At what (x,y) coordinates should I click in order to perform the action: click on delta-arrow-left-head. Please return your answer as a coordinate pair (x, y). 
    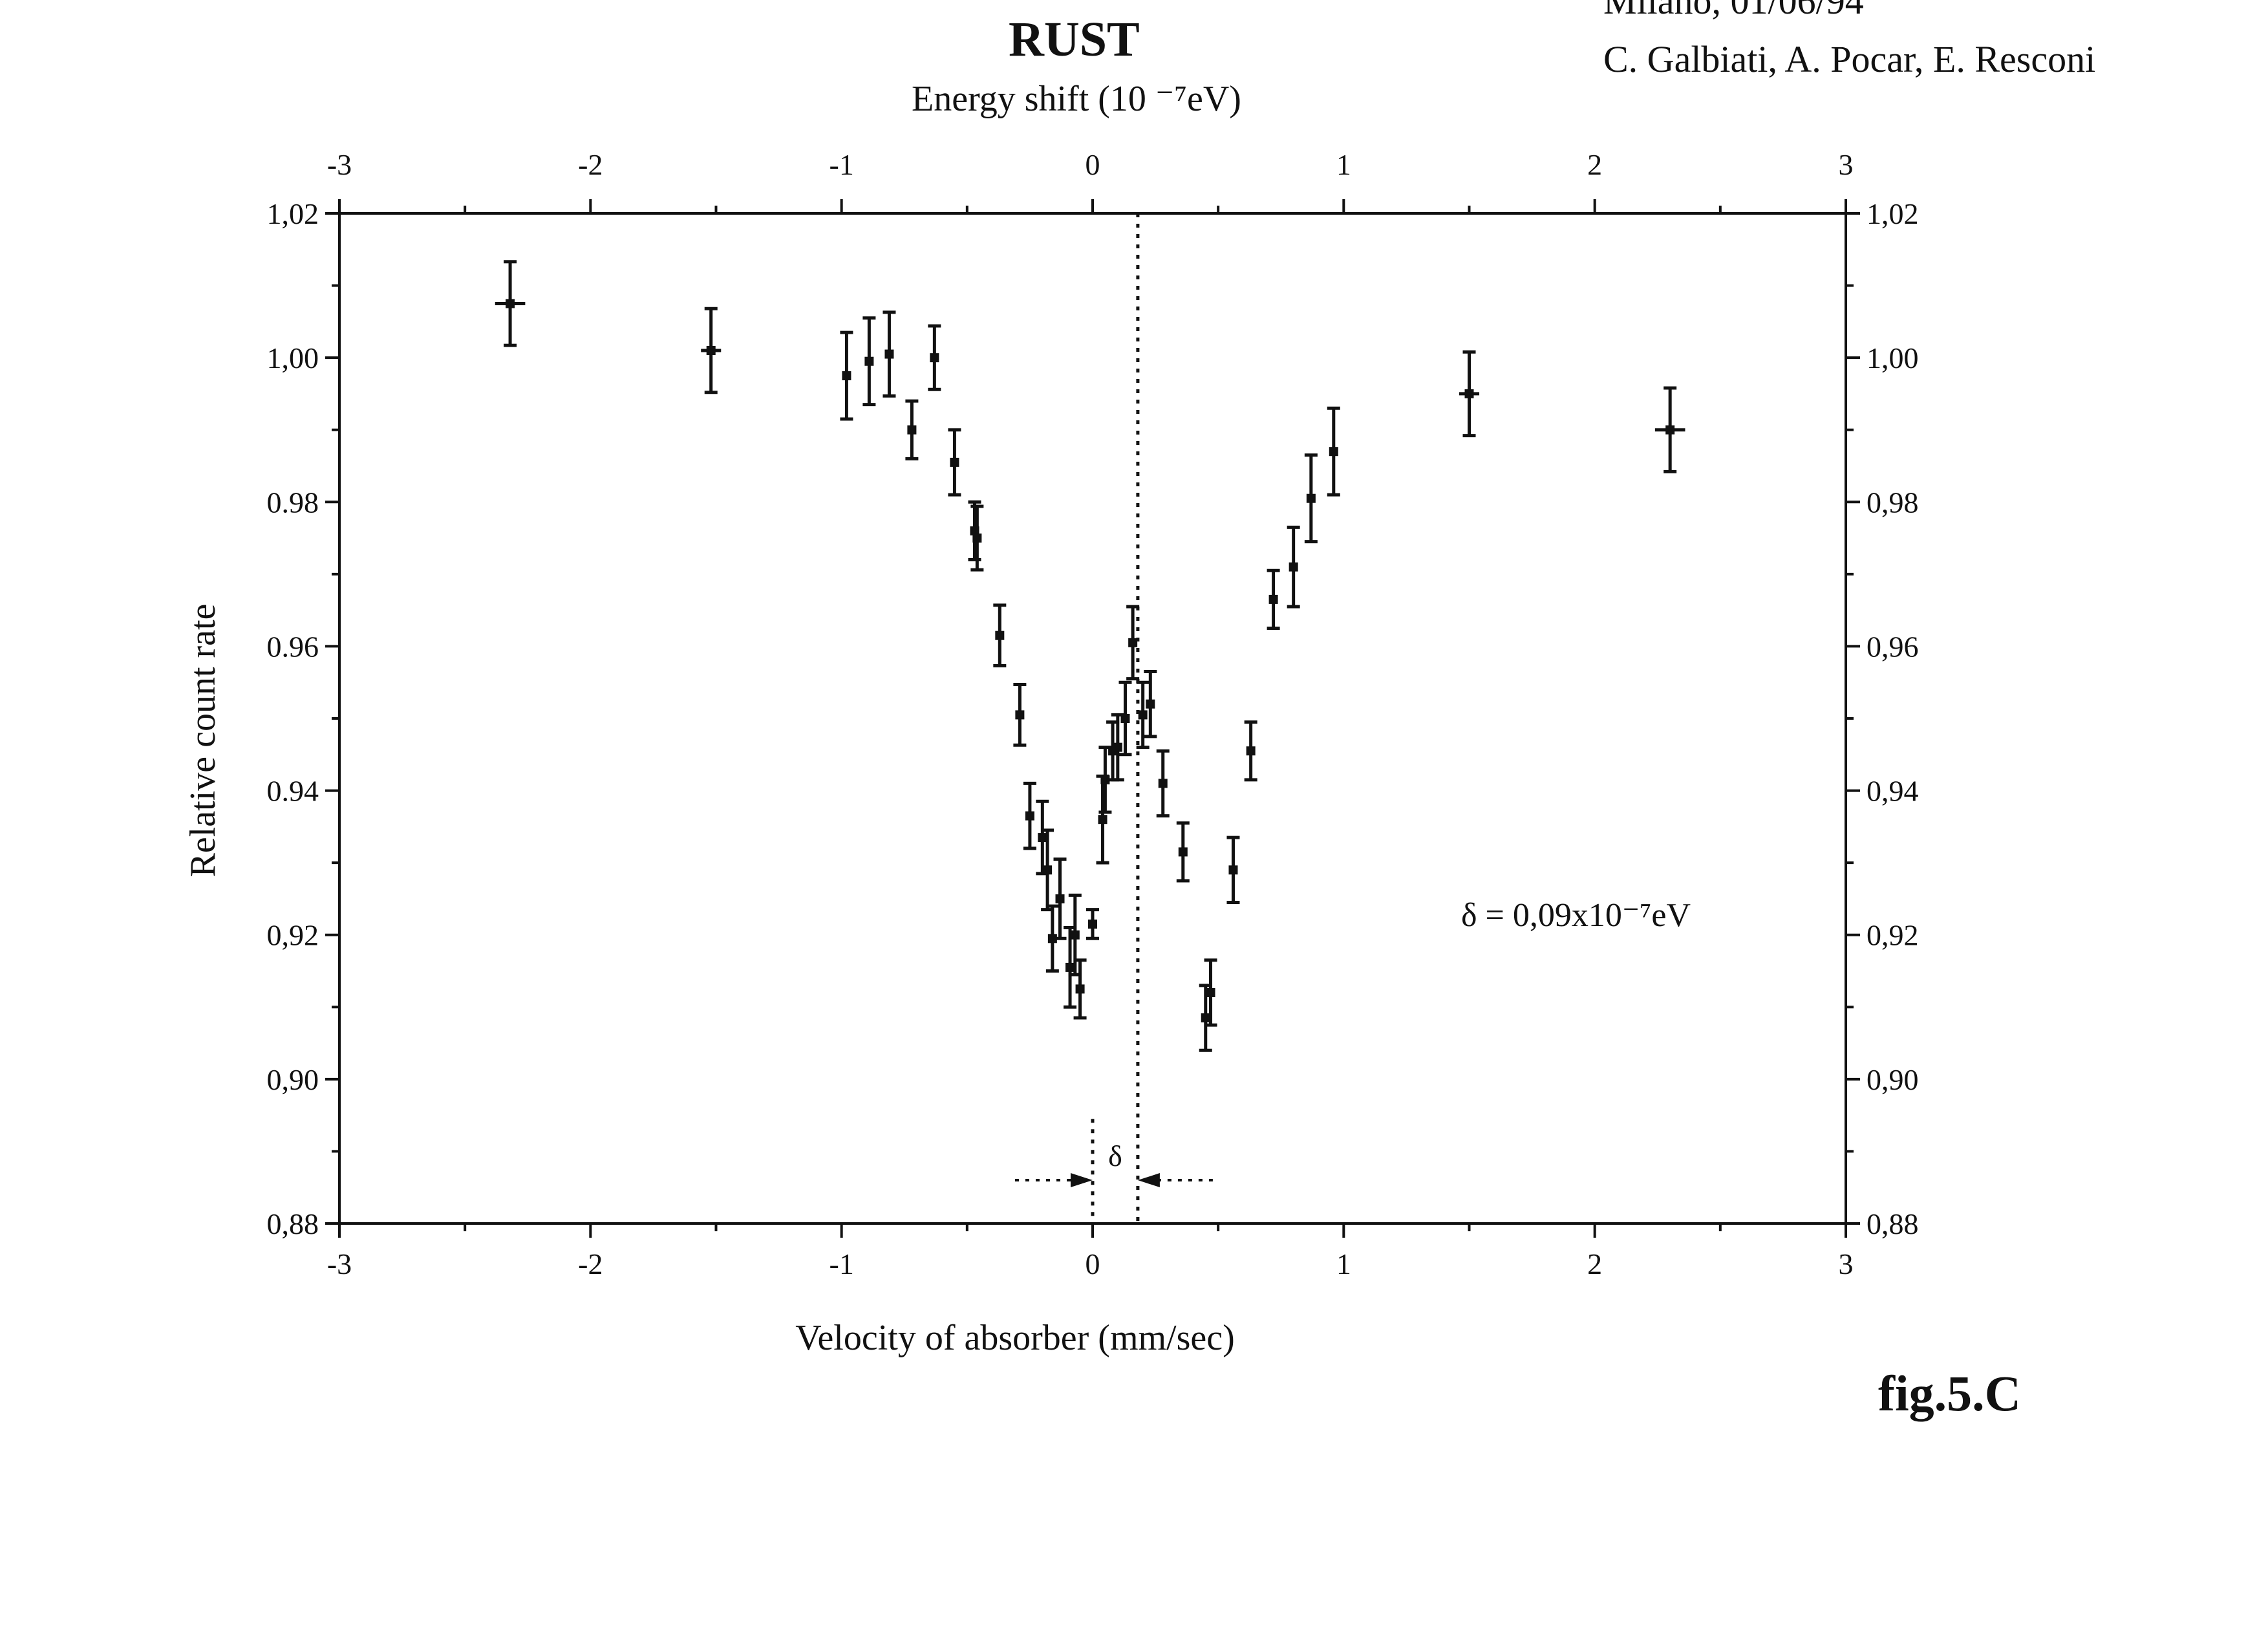
    Looking at the image, I should click on (1082, 1180).